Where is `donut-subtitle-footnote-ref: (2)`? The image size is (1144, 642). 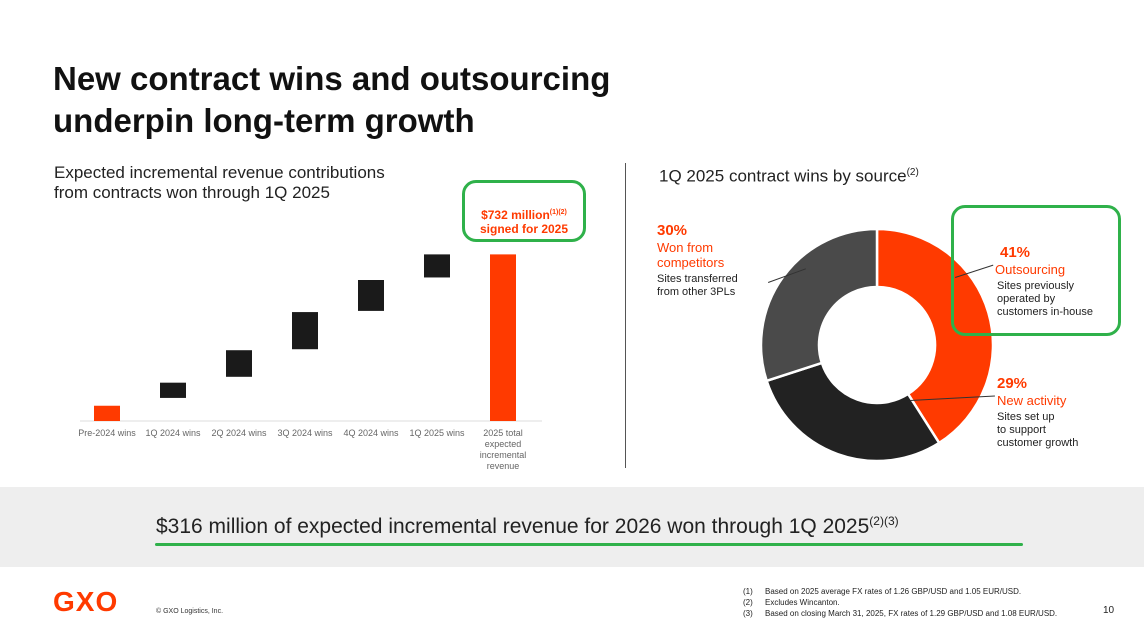 donut-subtitle-footnote-ref: (2) is located at coordinates (912, 172).